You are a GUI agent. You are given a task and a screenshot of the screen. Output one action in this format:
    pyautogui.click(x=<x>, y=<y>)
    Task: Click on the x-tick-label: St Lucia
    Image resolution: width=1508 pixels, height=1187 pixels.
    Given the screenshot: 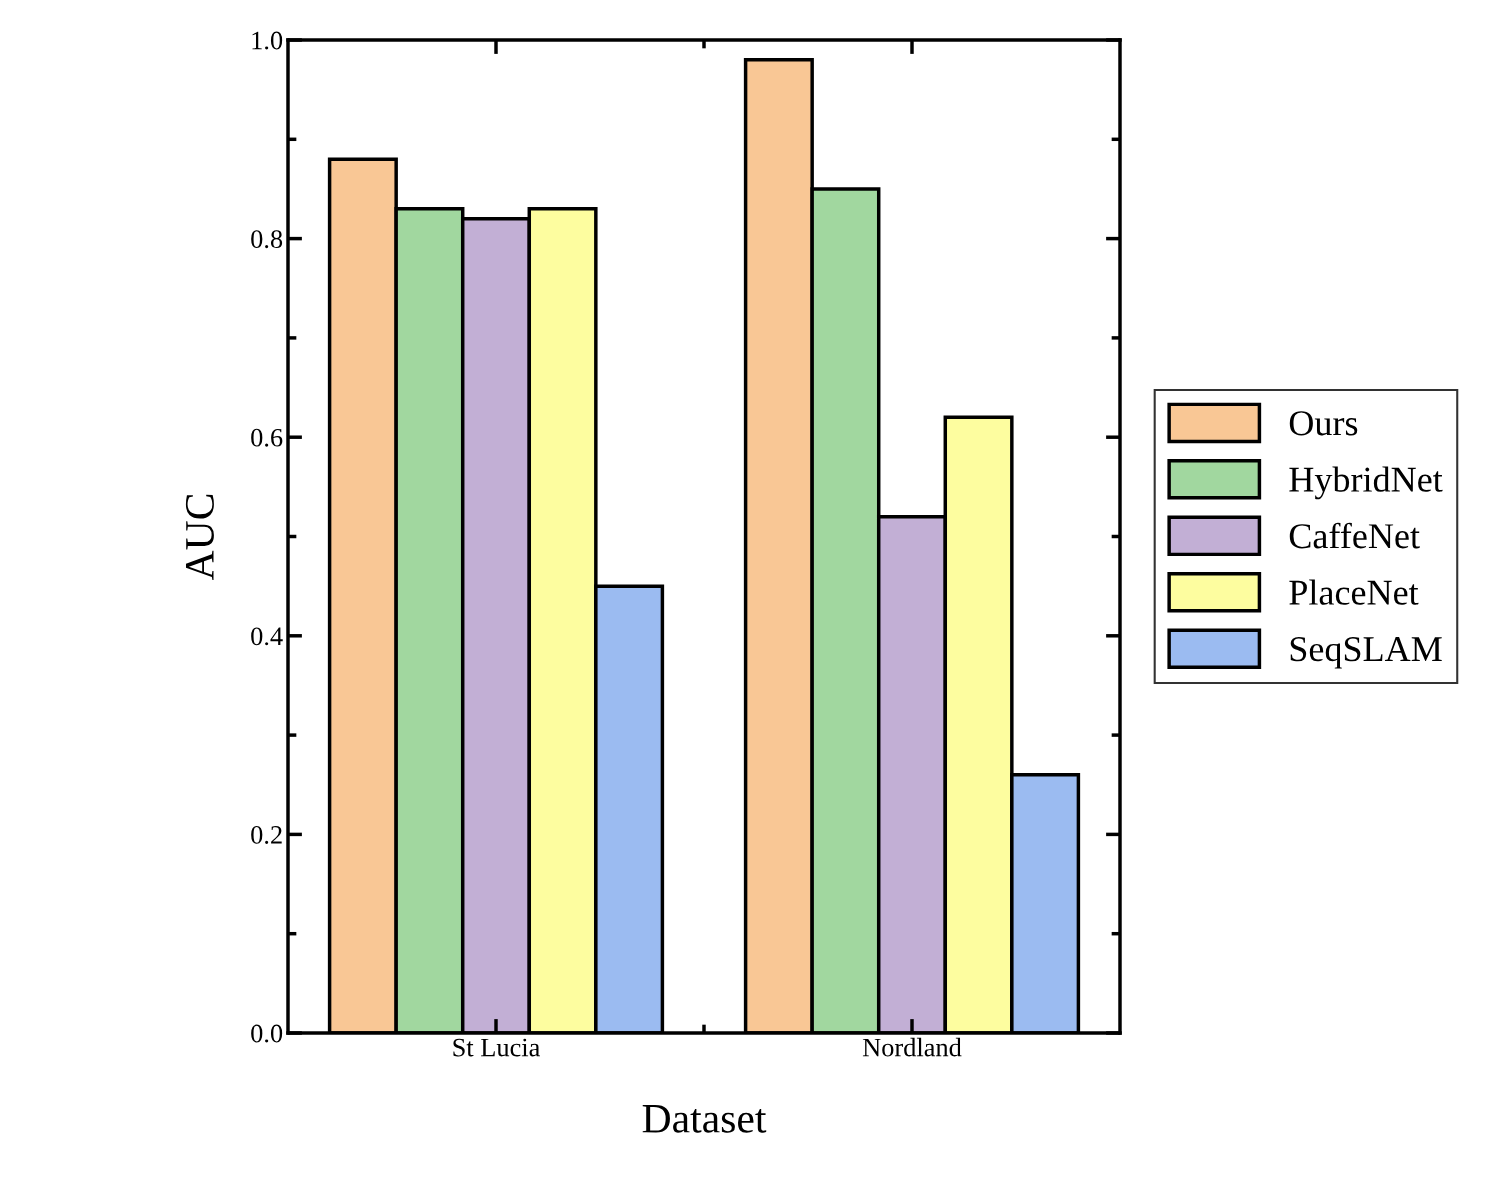 What is the action you would take?
    pyautogui.click(x=496, y=1047)
    